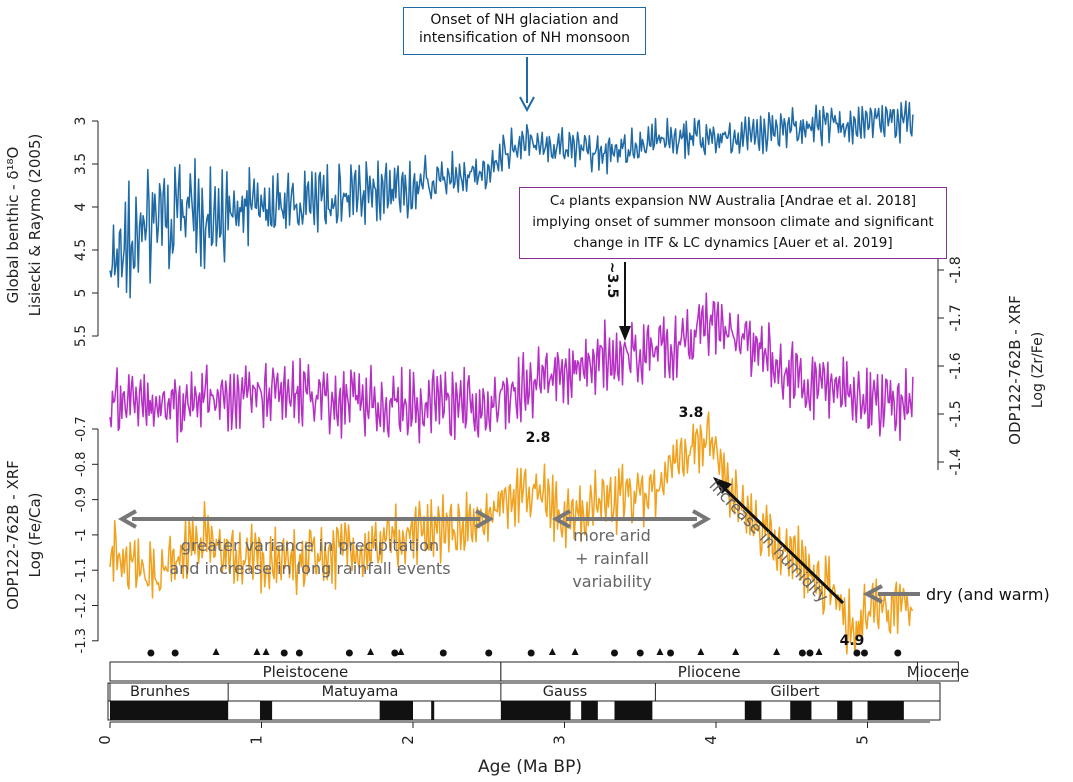  I want to click on variance-text-2: and increase in long rainfall events, so click(309, 568).